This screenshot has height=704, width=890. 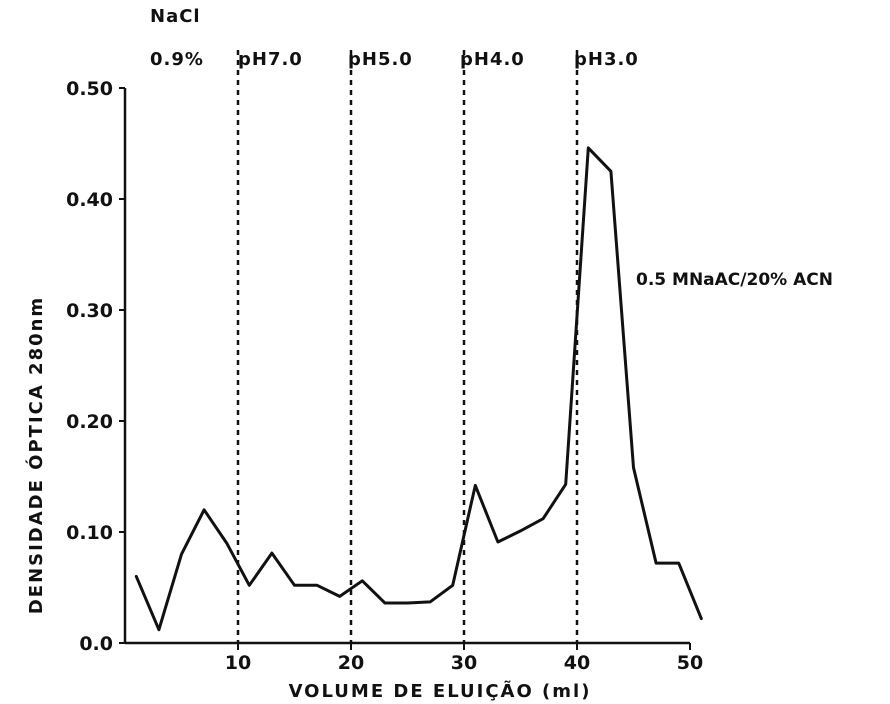 What do you see at coordinates (734, 280) in the screenshot?
I see `eluent-annotation: 0.5 MNaAC/20% ACN` at bounding box center [734, 280].